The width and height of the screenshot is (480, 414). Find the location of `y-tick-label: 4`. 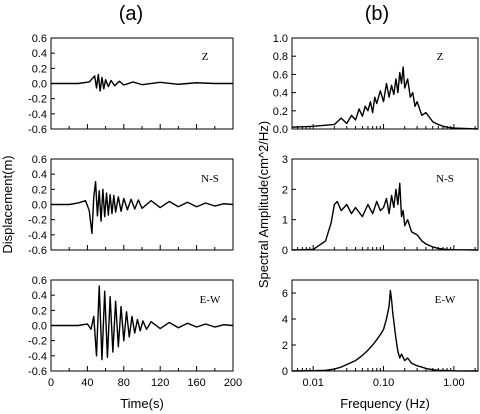

y-tick-label: 4 is located at coordinates (285, 320).